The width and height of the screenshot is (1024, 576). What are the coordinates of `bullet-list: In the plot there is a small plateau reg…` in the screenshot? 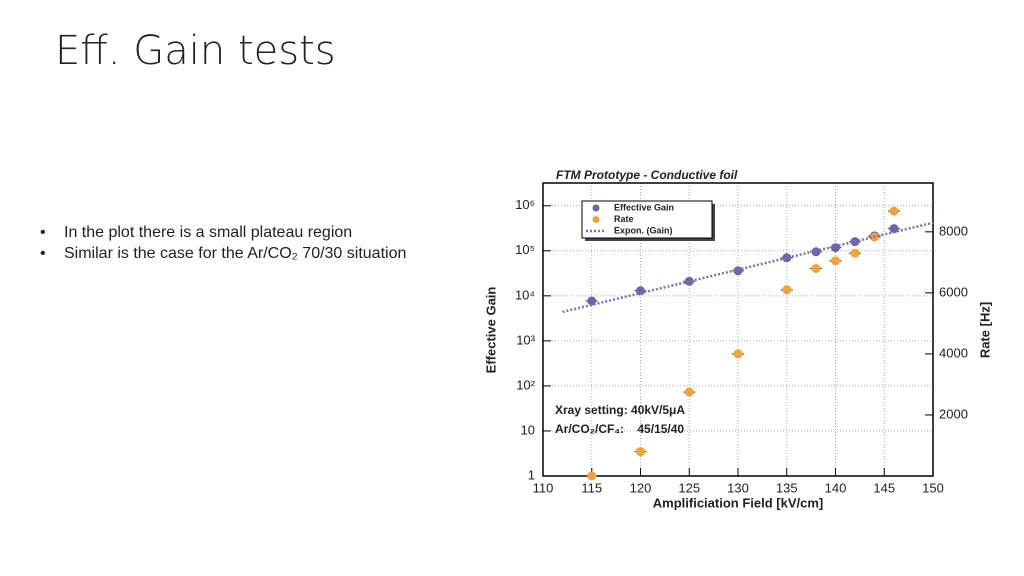 It's located at (223, 245).